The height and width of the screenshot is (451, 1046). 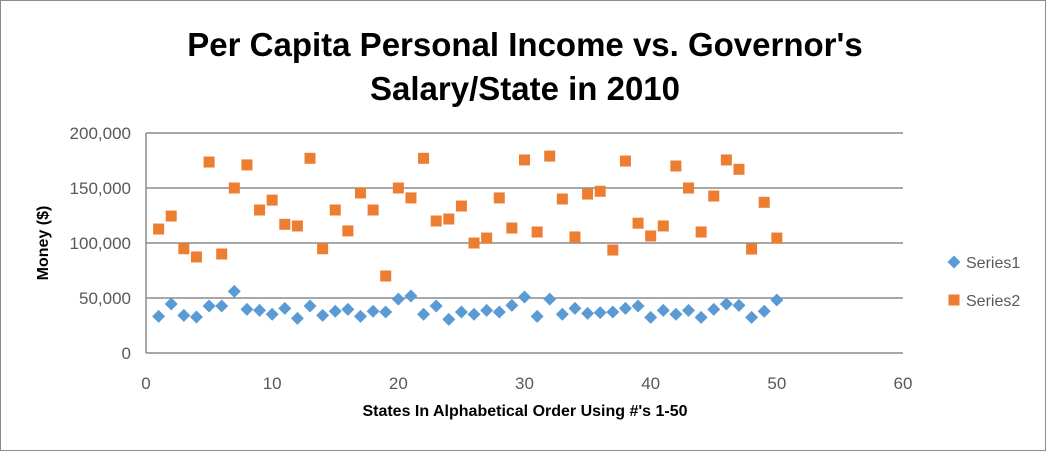 I want to click on chart-title-line-2: Salary/State in 2010, so click(x=525, y=88).